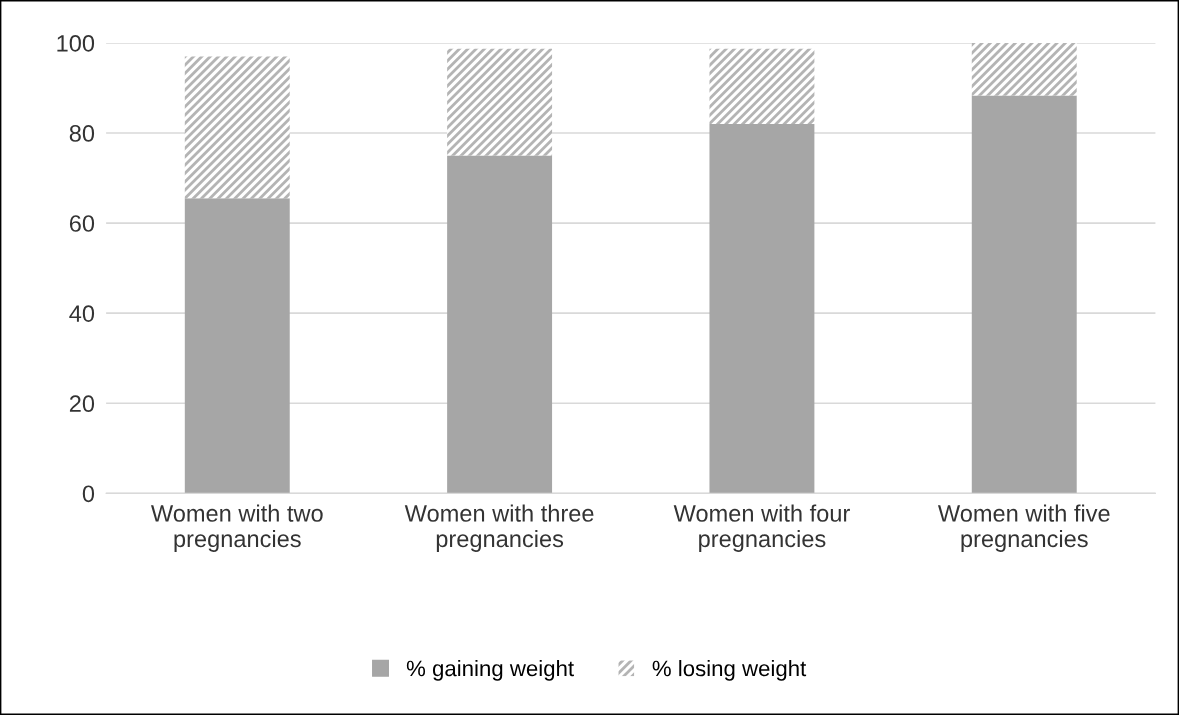 The image size is (1179, 715). What do you see at coordinates (82, 404) in the screenshot?
I see `y-tick-label: 20` at bounding box center [82, 404].